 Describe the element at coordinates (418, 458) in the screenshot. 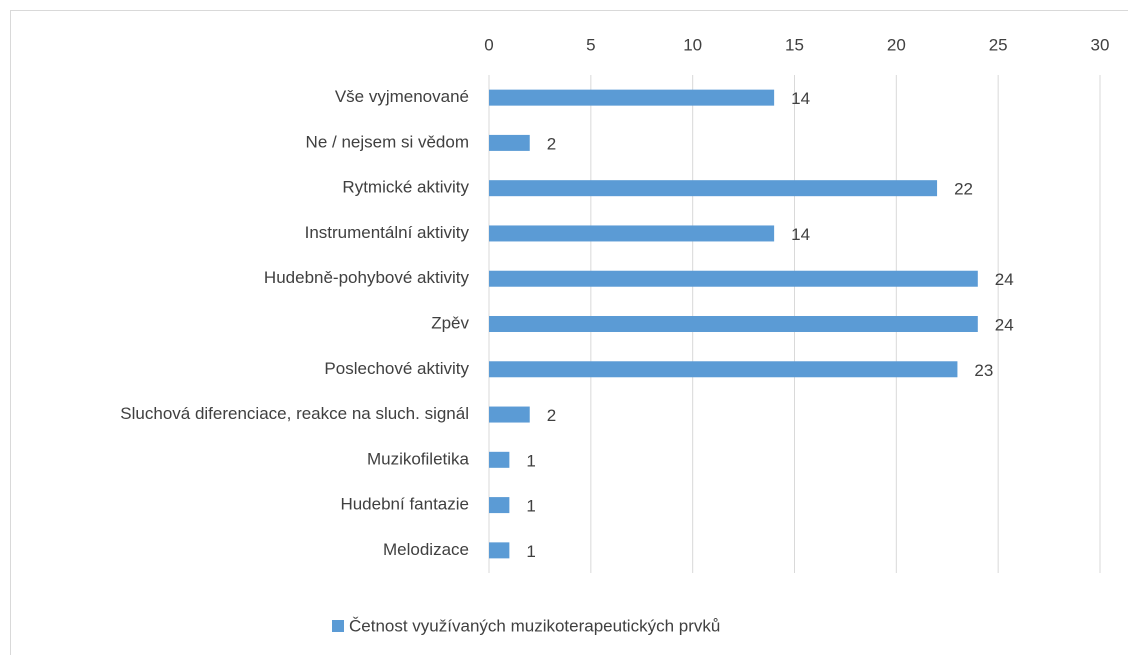

I see `y-tick-label: Muzikofiletika` at that location.